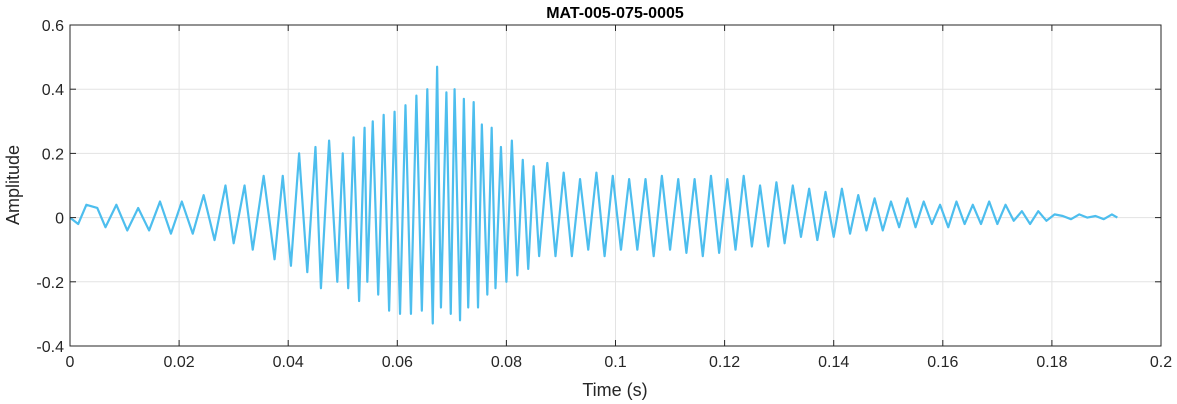  Describe the element at coordinates (179, 362) in the screenshot. I see `x-tick-label: 0.02` at that location.